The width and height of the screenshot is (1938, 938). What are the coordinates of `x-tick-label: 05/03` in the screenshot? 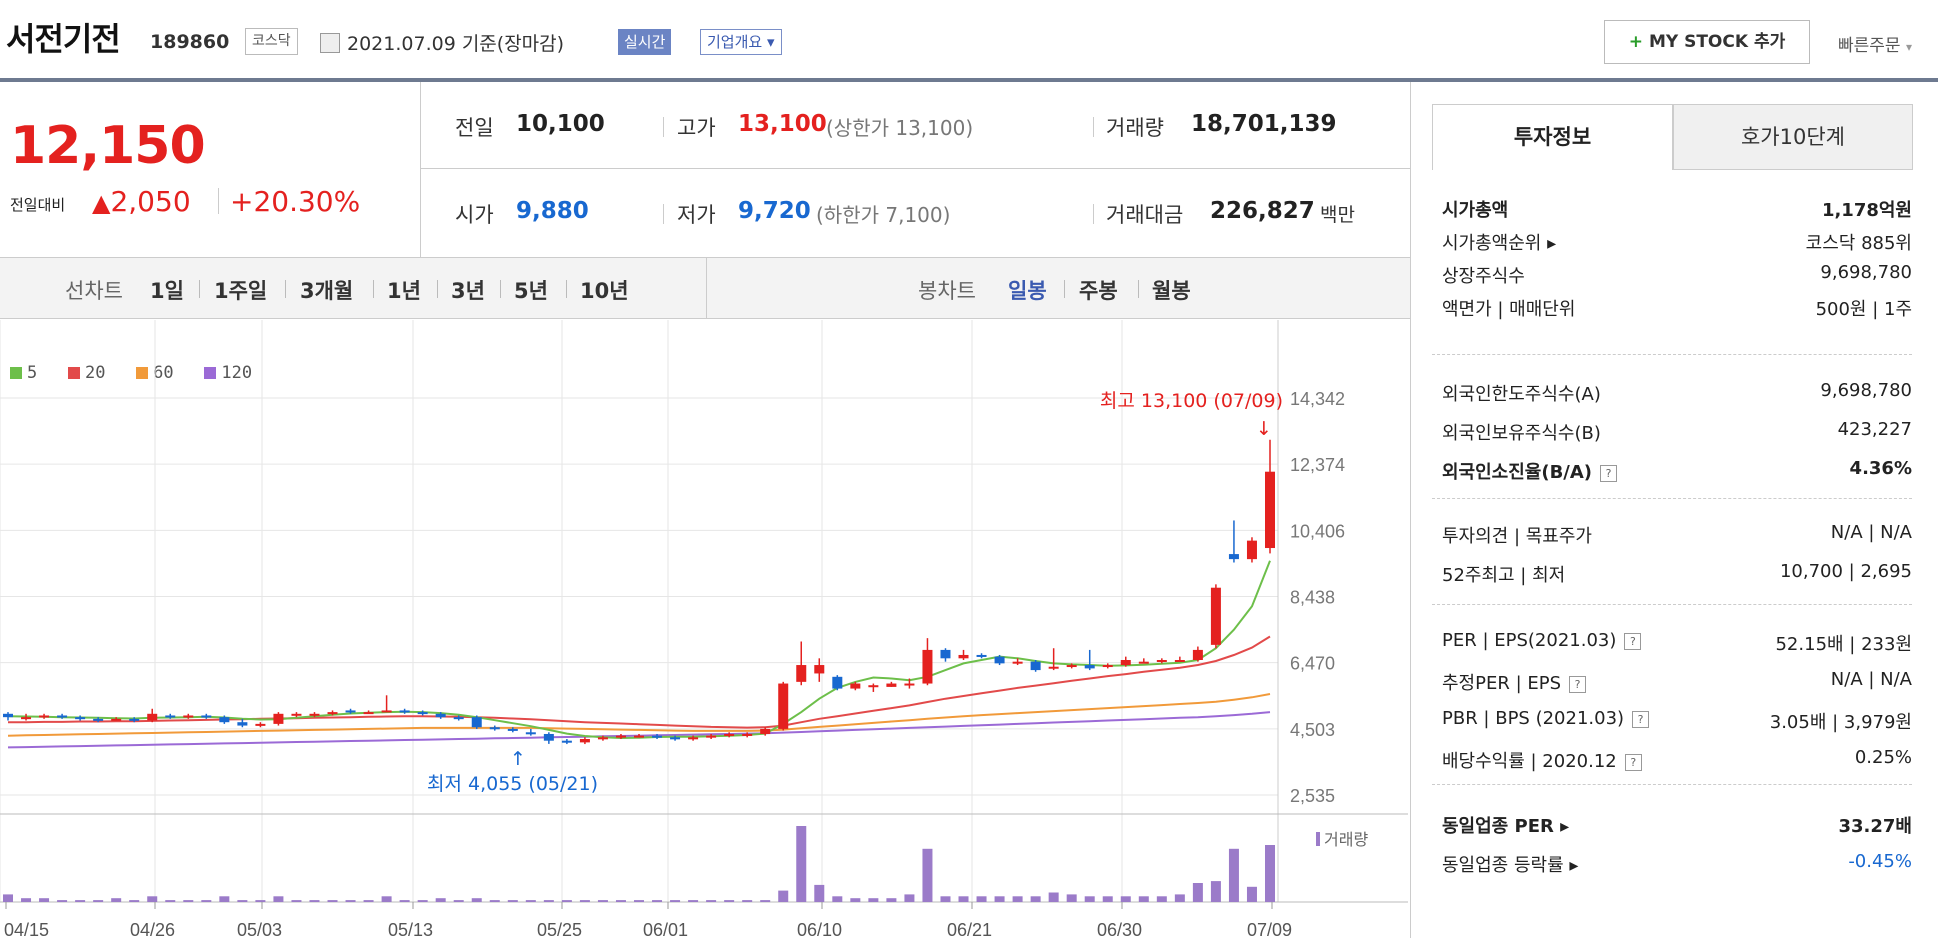 It's located at (259, 929).